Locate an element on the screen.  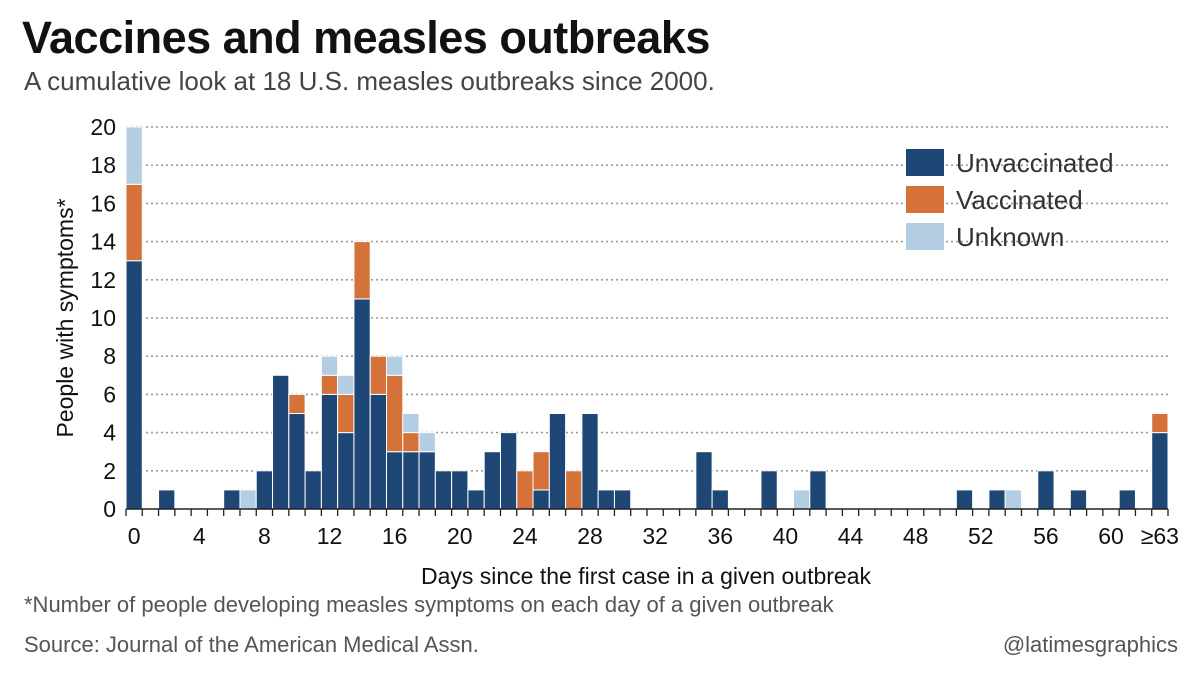
x-tick-label: 52 is located at coordinates (981, 536).